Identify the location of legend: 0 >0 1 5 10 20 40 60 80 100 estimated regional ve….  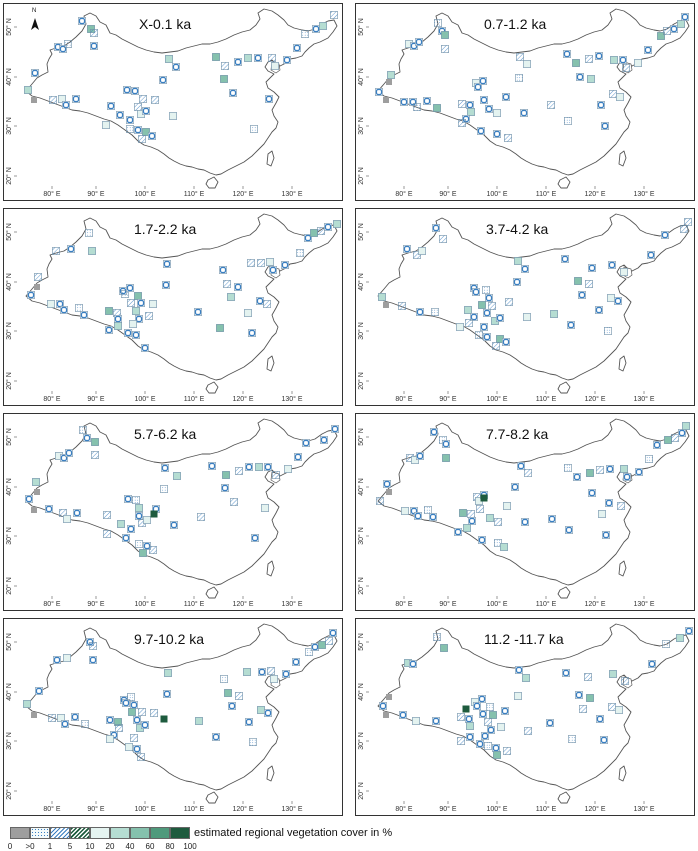
(349, 834).